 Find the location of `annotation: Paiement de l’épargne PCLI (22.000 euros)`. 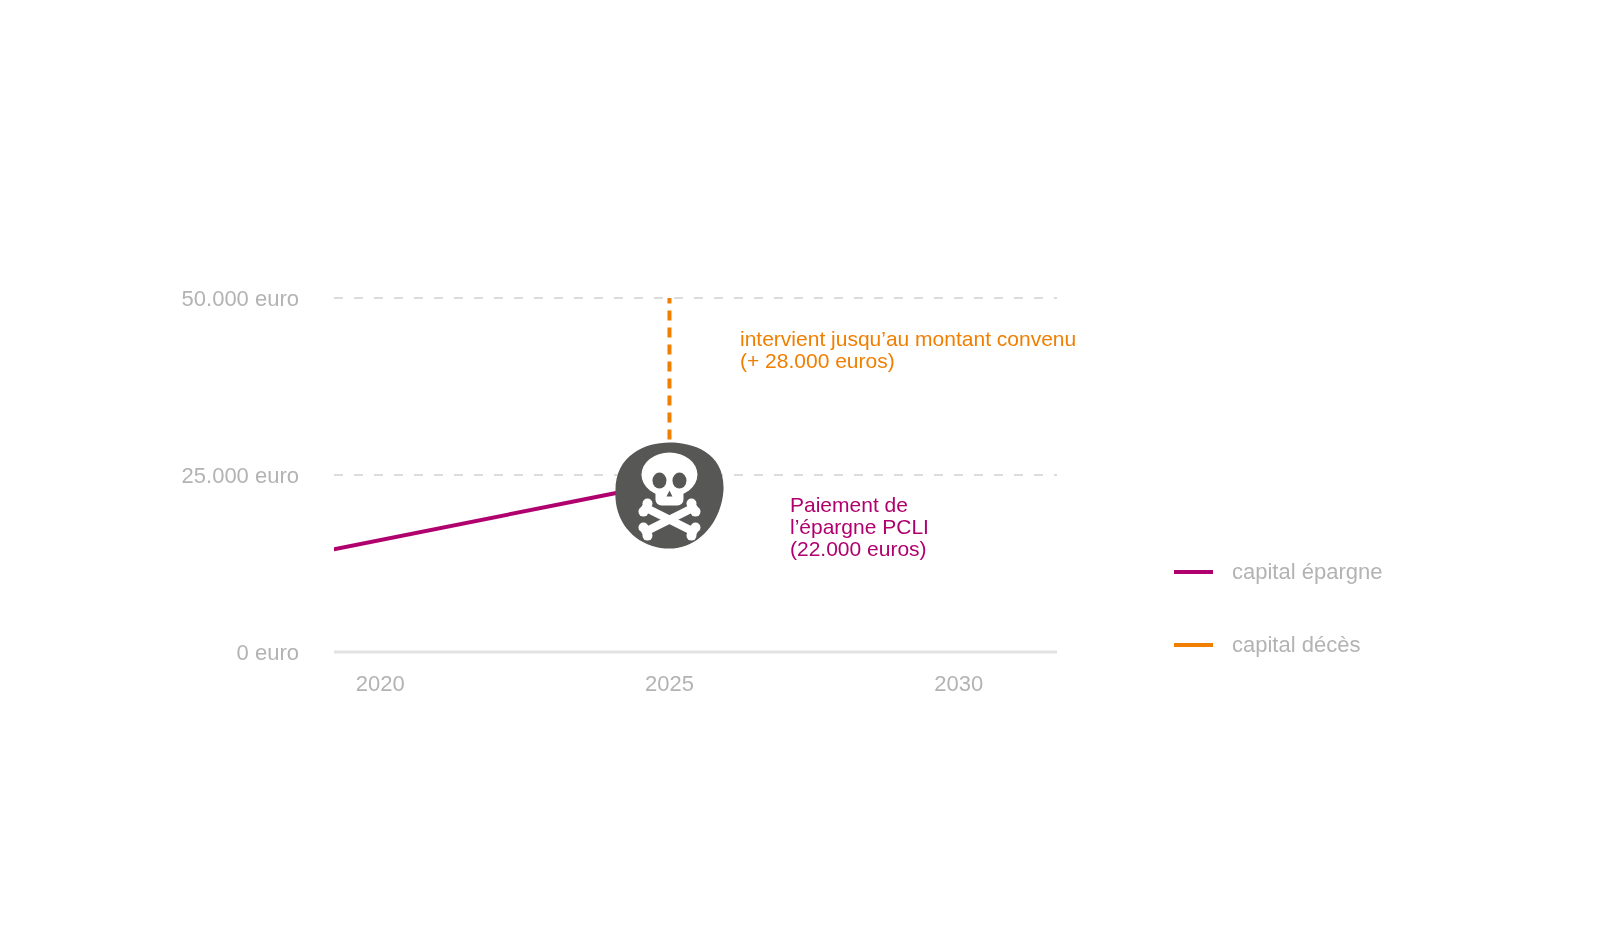

annotation: Paiement de l’épargne PCLI (22.000 euros) is located at coordinates (859, 526).